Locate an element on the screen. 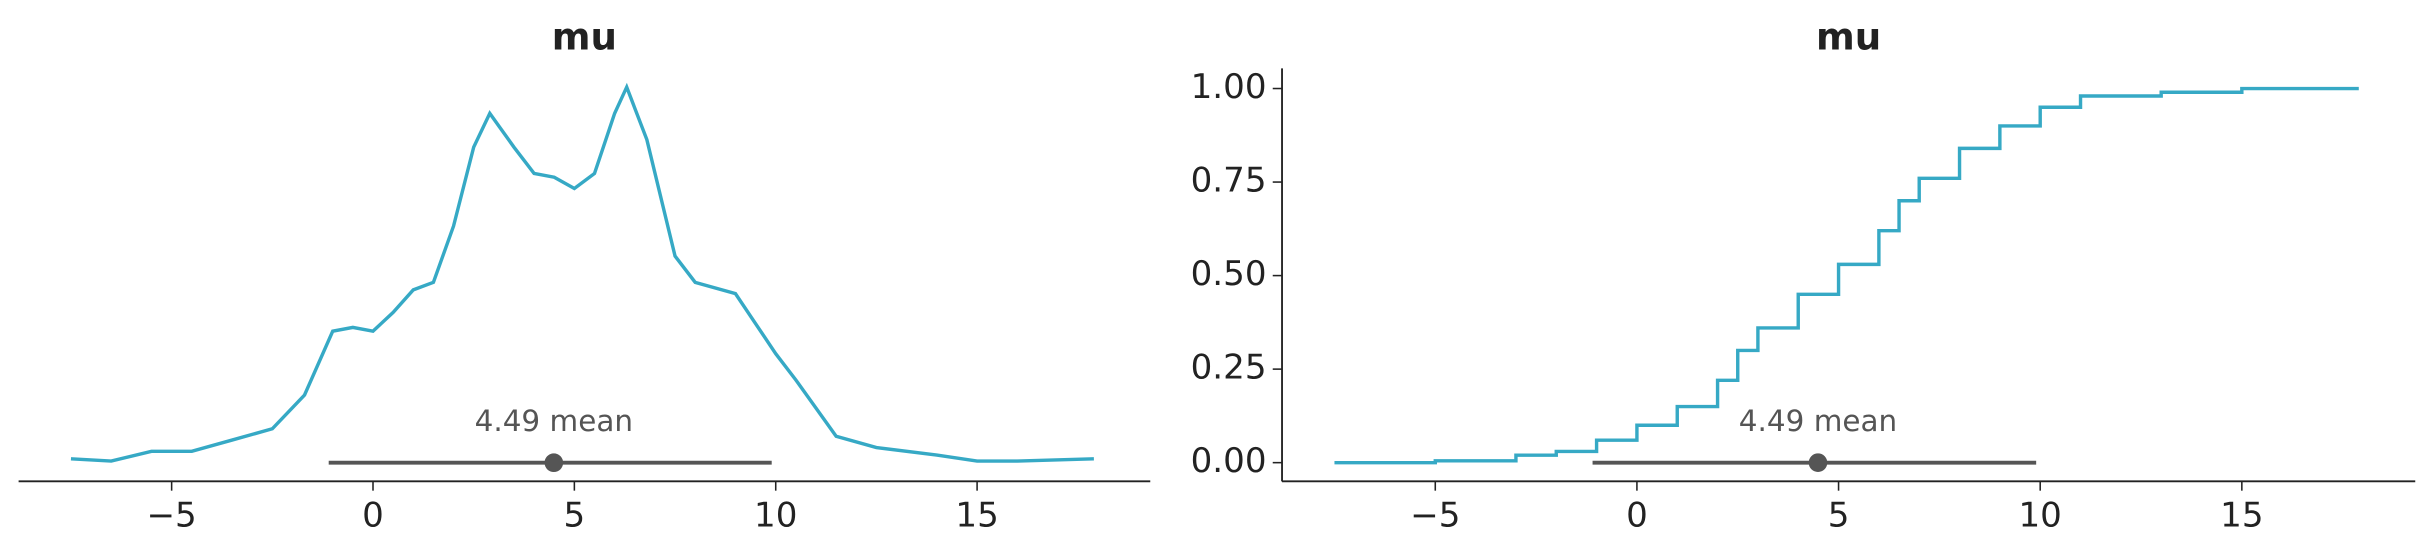  y-tick-label: 0.75 is located at coordinates (1229, 181).